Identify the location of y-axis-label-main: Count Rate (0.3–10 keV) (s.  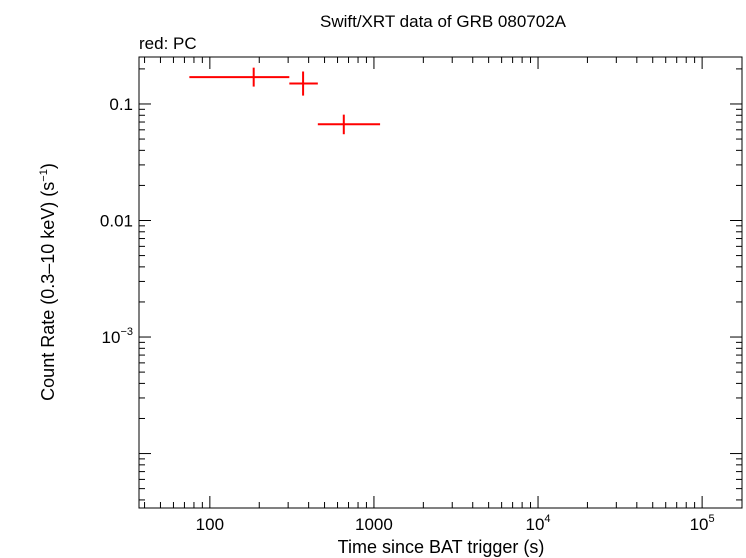
(48, 291).